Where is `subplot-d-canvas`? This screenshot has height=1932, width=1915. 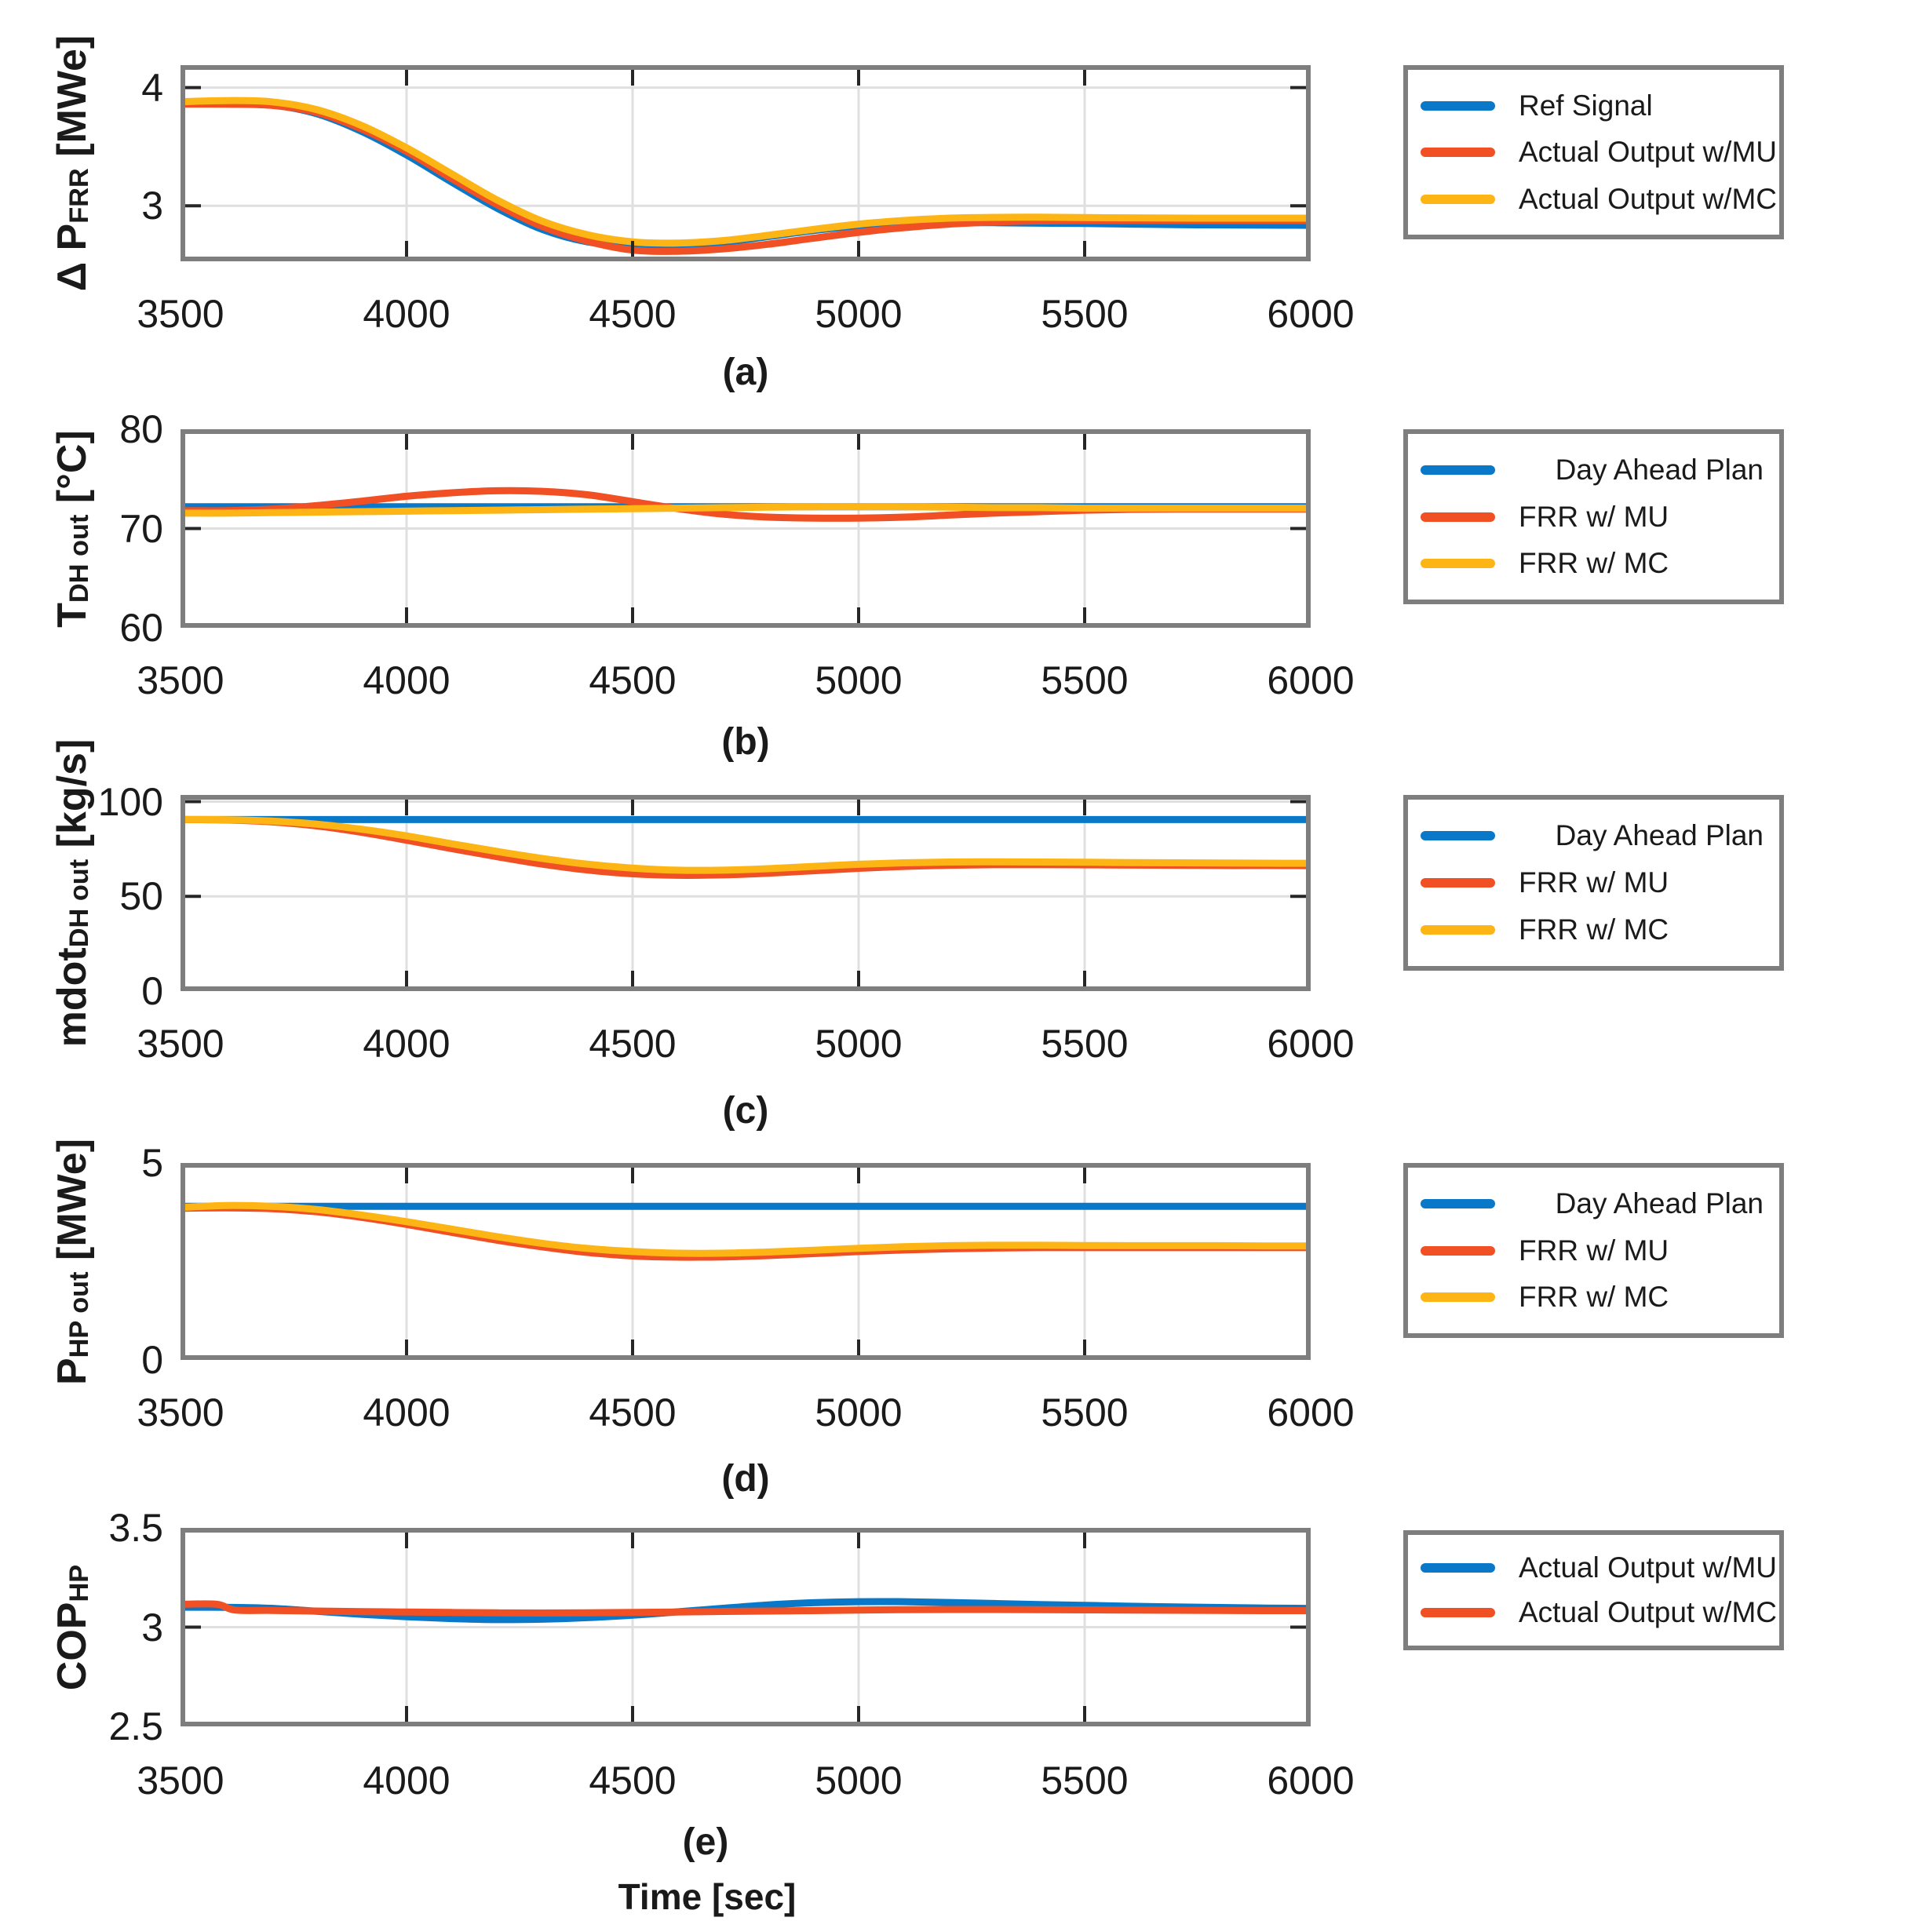 subplot-d-canvas is located at coordinates (746, 1261).